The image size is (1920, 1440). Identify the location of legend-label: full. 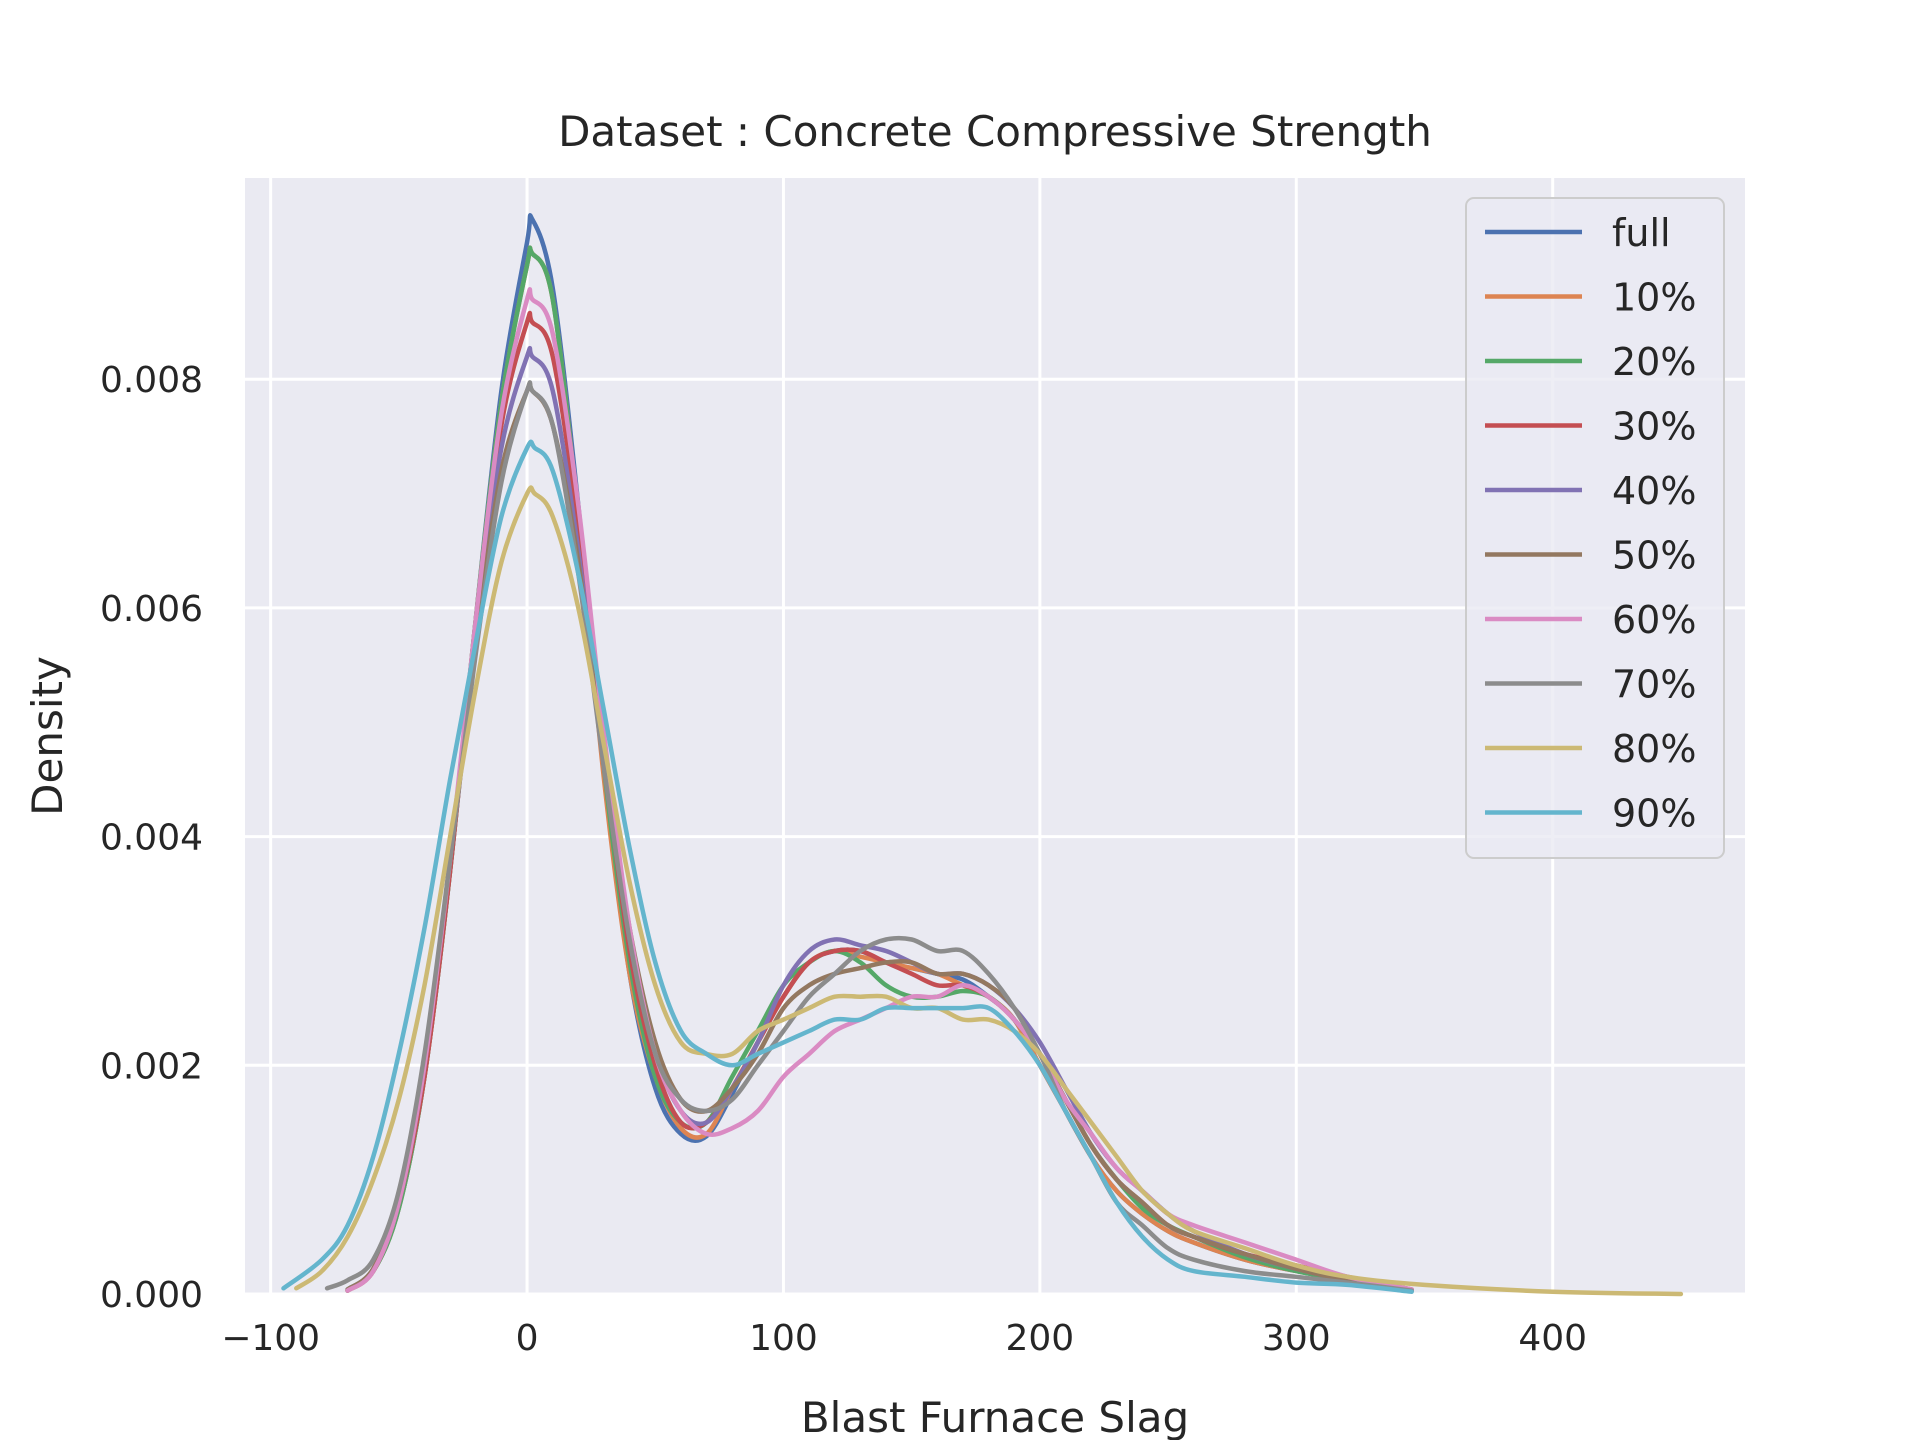
(1641, 233).